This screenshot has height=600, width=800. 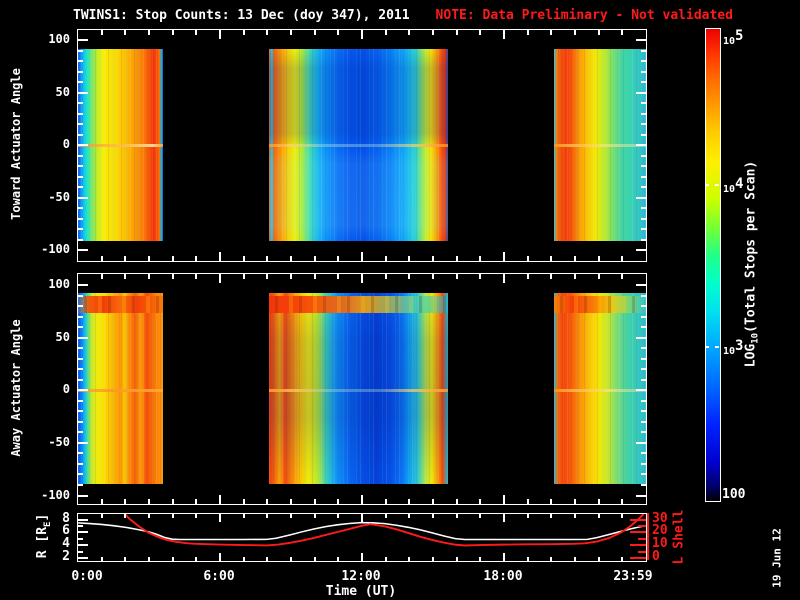 What do you see at coordinates (599, 304) in the screenshot?
I see `away-block-3-hot-band` at bounding box center [599, 304].